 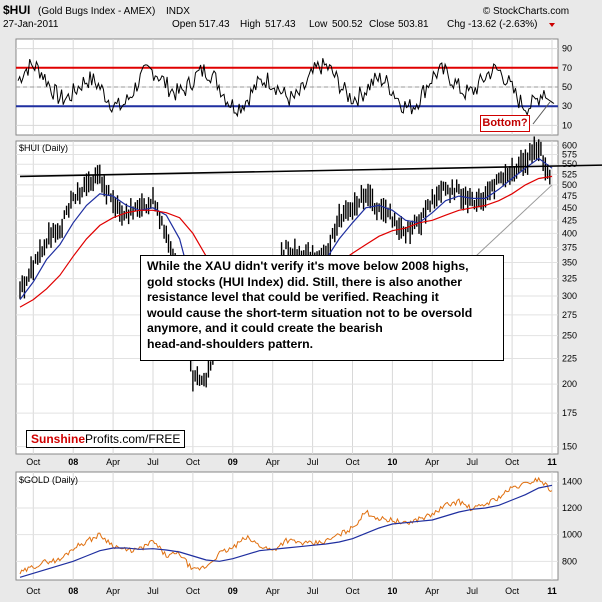 What do you see at coordinates (31, 24) in the screenshot?
I see `header-date: 27-Jan-2011` at bounding box center [31, 24].